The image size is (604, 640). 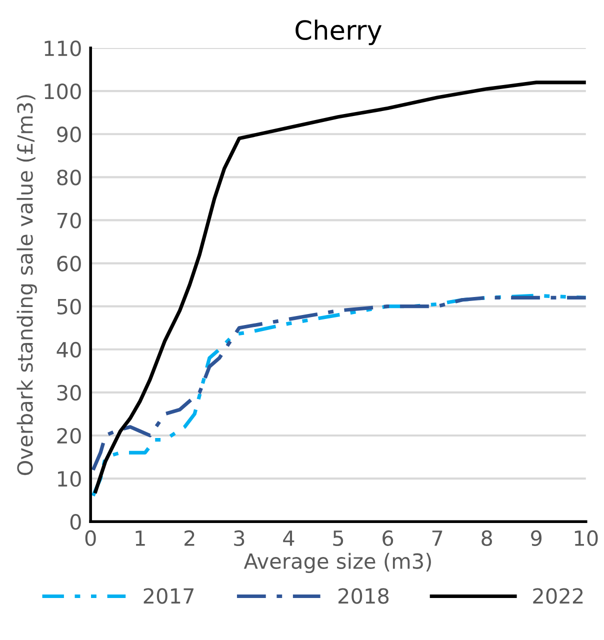 What do you see at coordinates (437, 538) in the screenshot?
I see `x-tick-label: 7` at bounding box center [437, 538].